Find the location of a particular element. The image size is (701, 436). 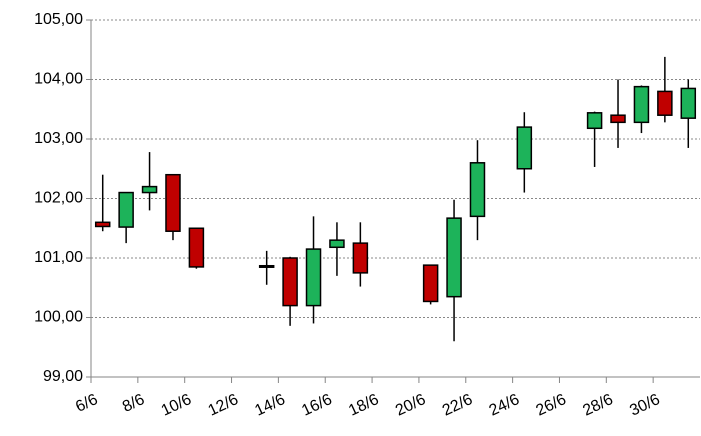

y-tick-label: 104,00 is located at coordinates (58, 79).